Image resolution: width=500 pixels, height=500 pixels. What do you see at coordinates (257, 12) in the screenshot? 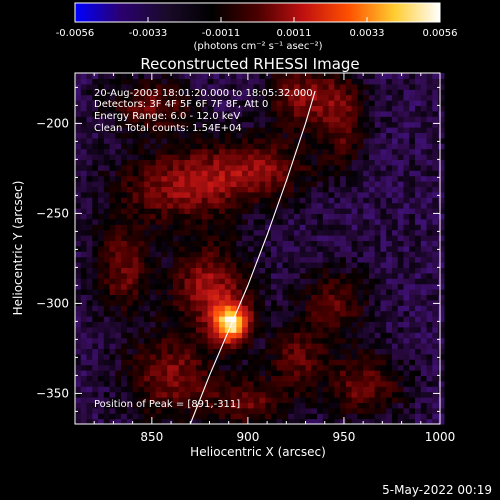
I see `colorbar-frame` at bounding box center [257, 12].